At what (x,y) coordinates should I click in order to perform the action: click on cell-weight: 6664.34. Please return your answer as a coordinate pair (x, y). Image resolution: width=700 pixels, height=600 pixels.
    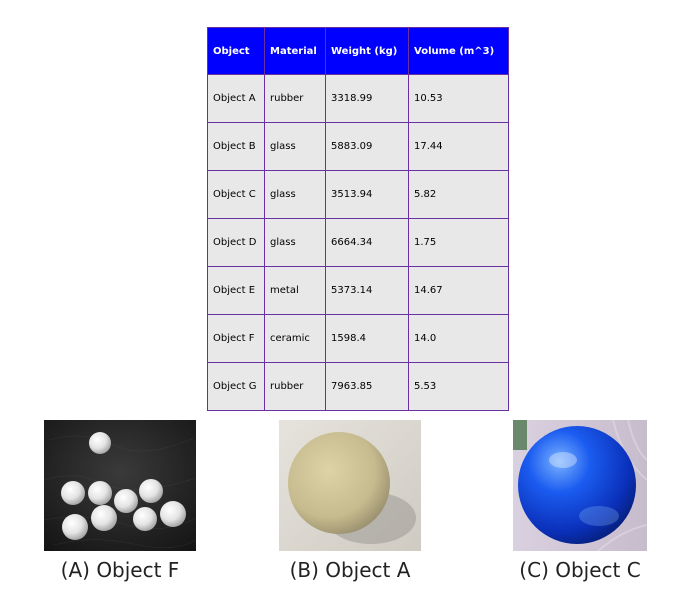
    Looking at the image, I should click on (367, 242).